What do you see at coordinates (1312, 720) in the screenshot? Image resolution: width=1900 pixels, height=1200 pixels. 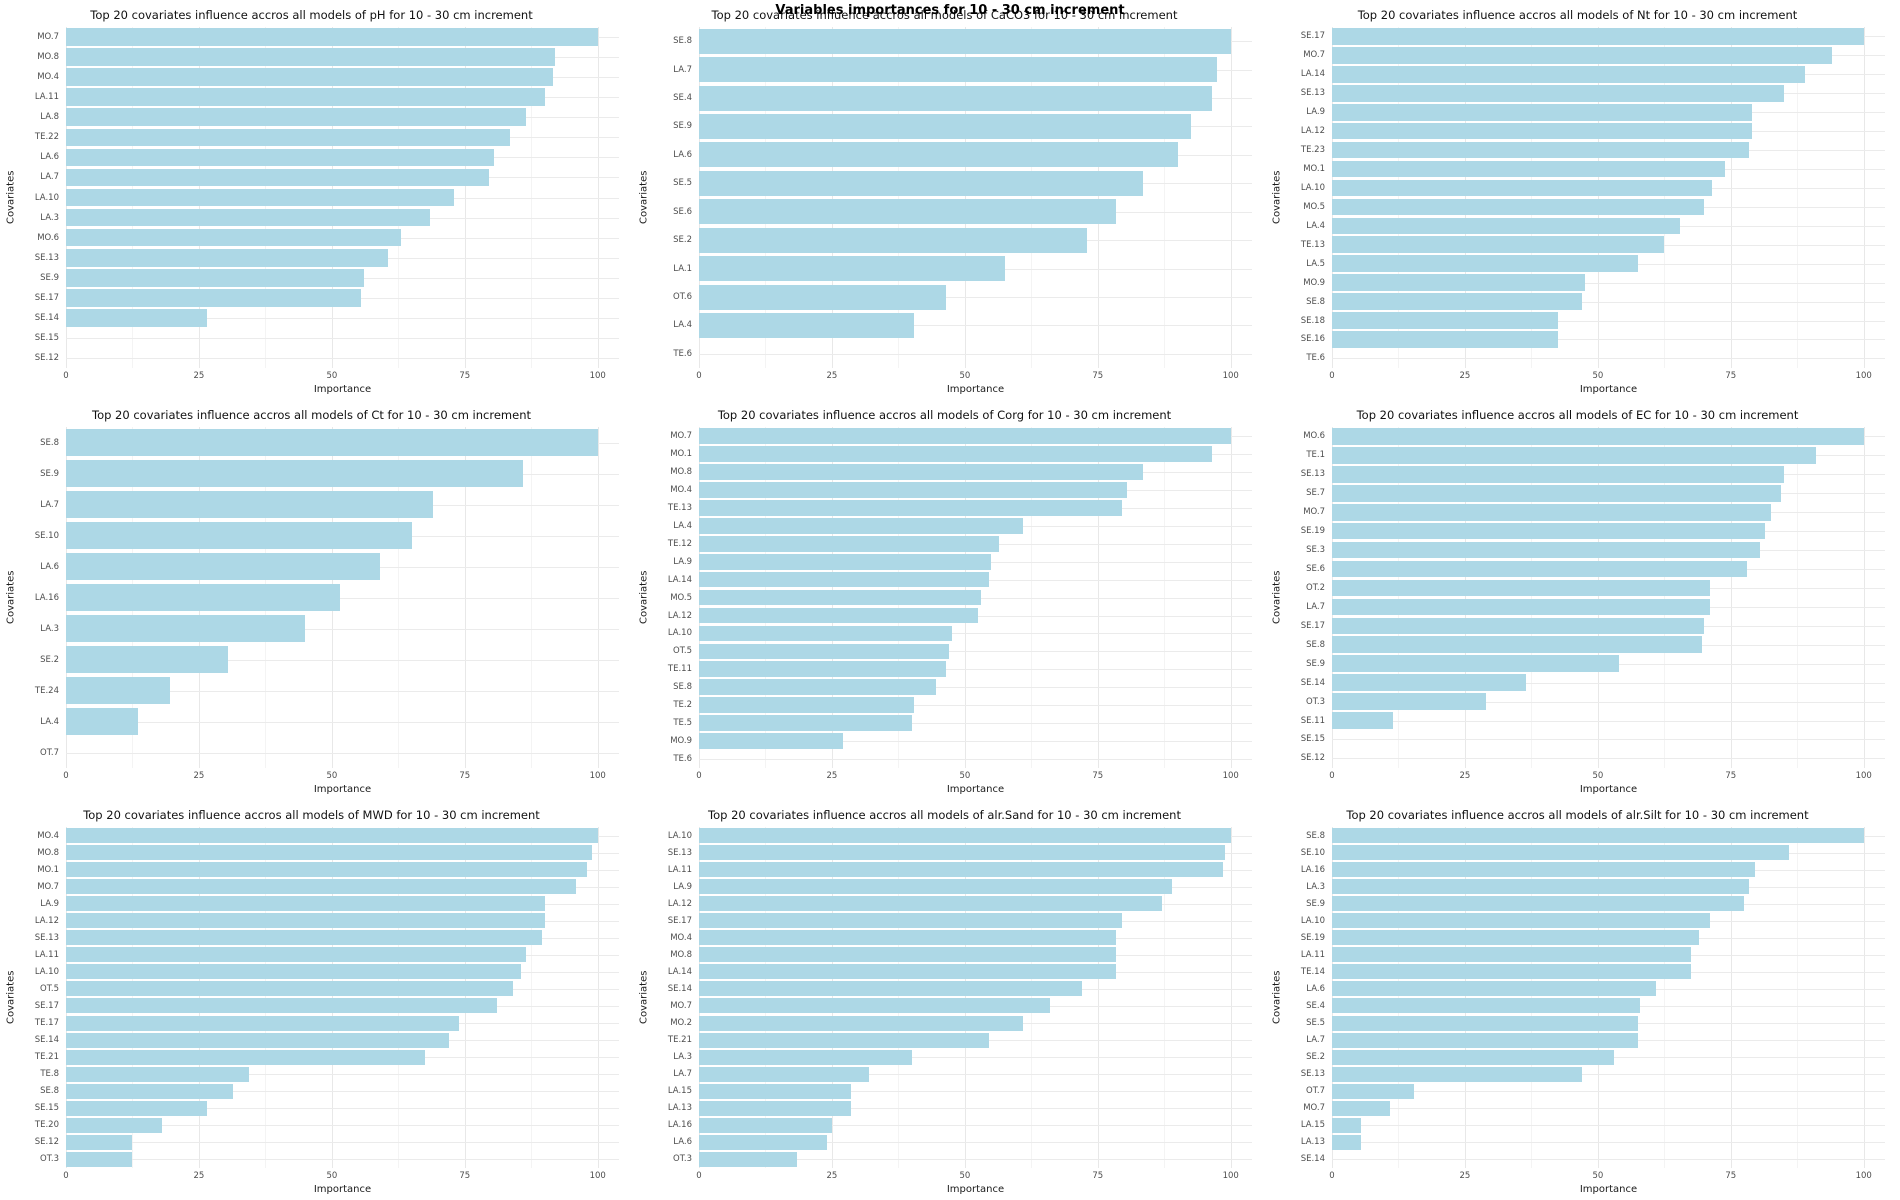 I see `y-tick-label: SE.11` at bounding box center [1312, 720].